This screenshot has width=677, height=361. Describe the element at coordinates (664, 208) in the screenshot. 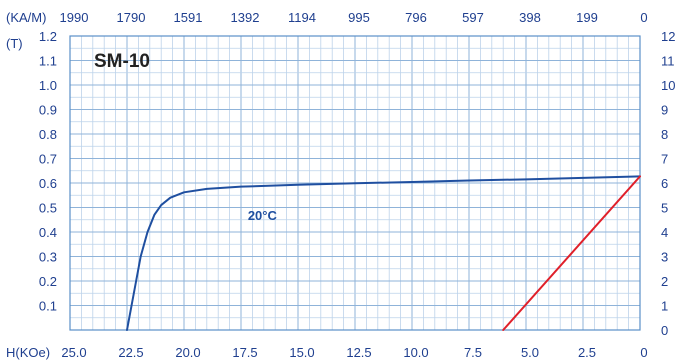

I see `right-axis-tick-label: 5` at that location.